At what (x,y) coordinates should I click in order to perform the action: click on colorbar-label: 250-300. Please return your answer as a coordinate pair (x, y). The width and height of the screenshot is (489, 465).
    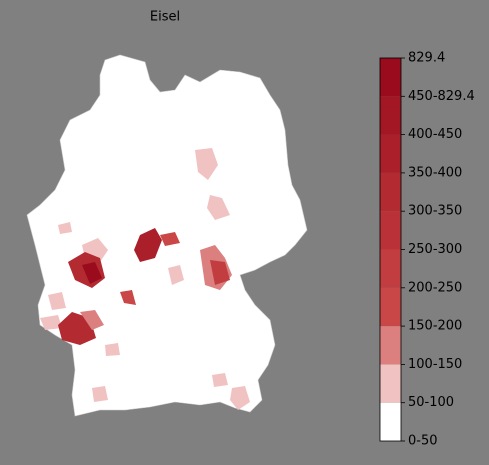
    Looking at the image, I should click on (435, 249).